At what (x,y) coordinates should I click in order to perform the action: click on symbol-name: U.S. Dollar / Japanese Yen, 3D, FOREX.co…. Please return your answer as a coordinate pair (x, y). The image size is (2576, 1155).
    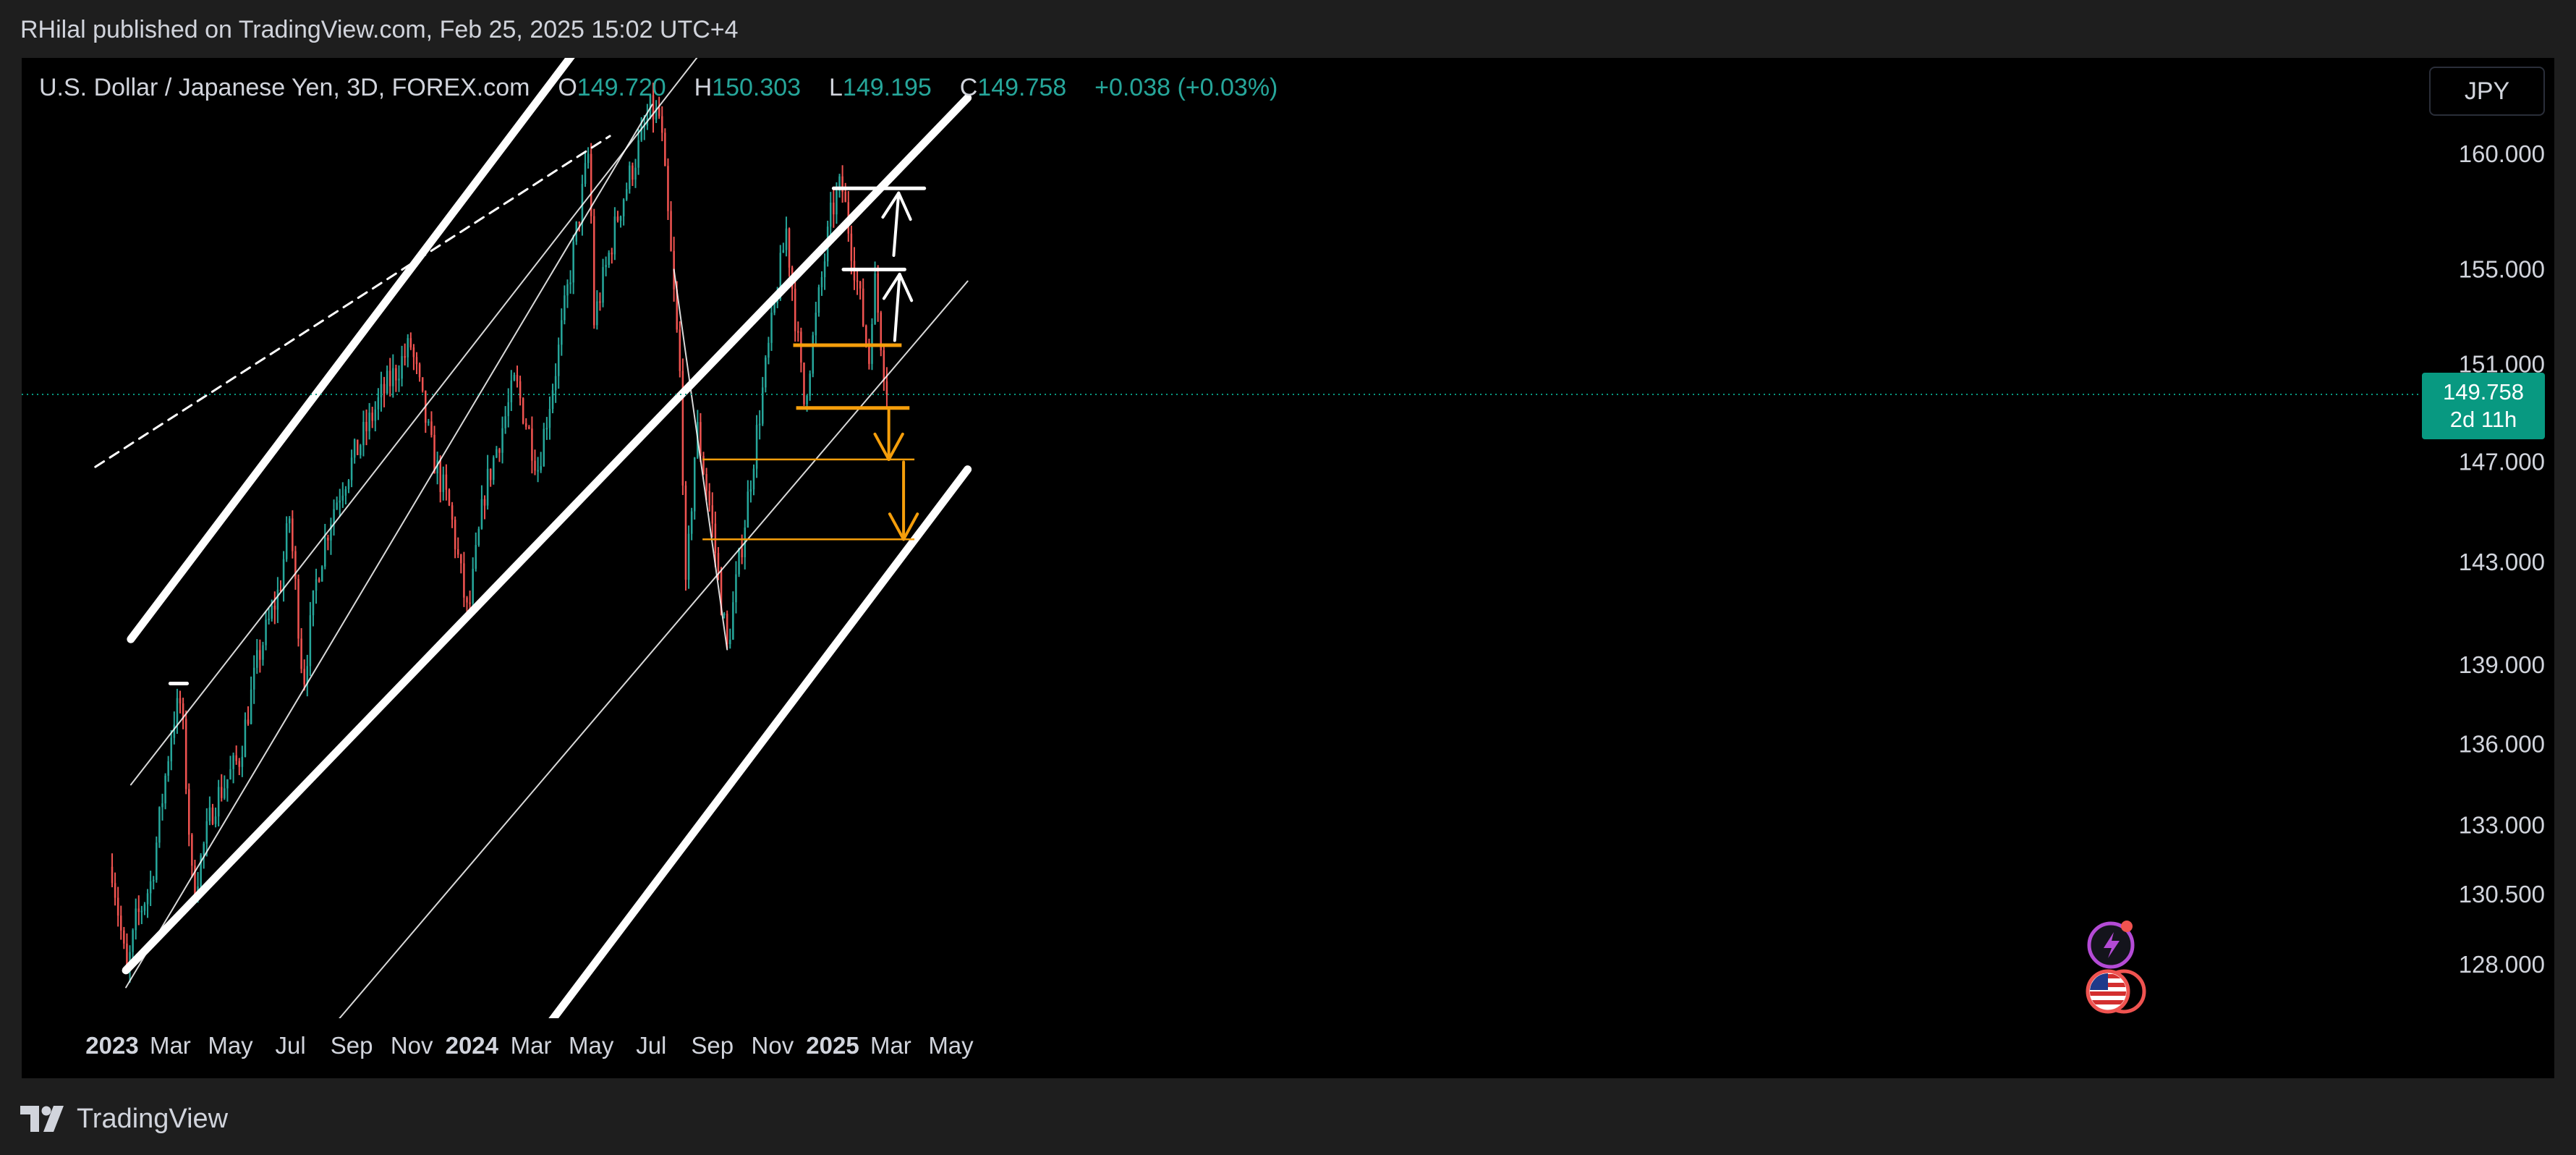
    Looking at the image, I should click on (284, 87).